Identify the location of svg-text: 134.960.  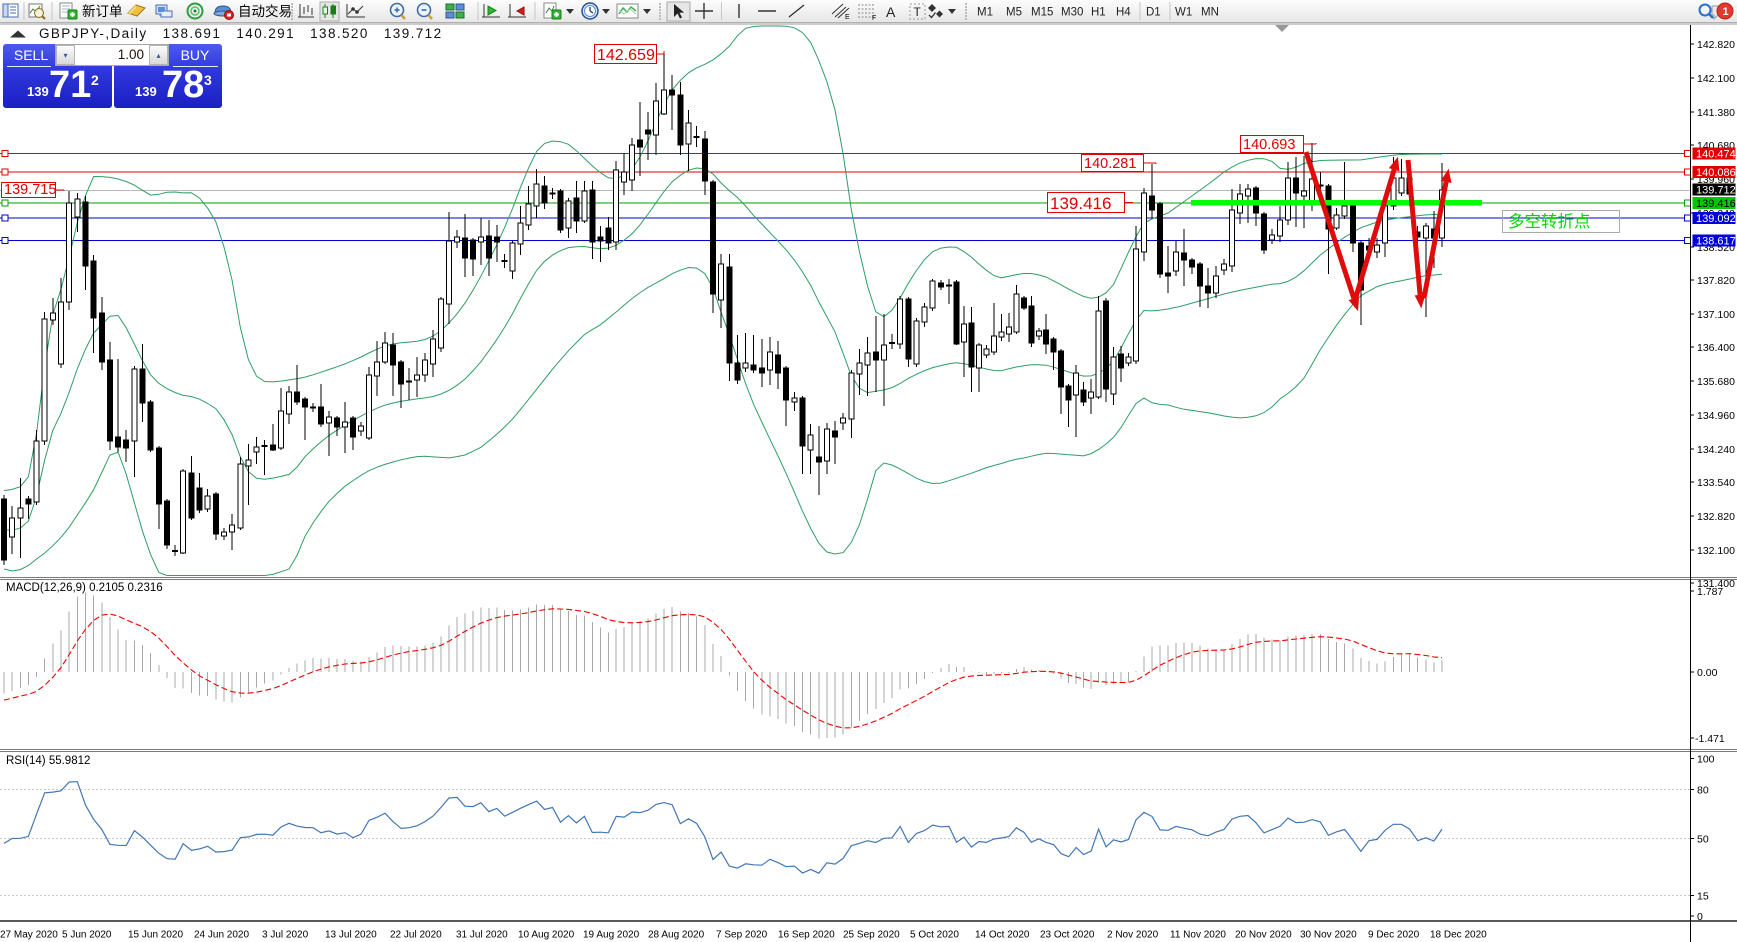
(1716, 416).